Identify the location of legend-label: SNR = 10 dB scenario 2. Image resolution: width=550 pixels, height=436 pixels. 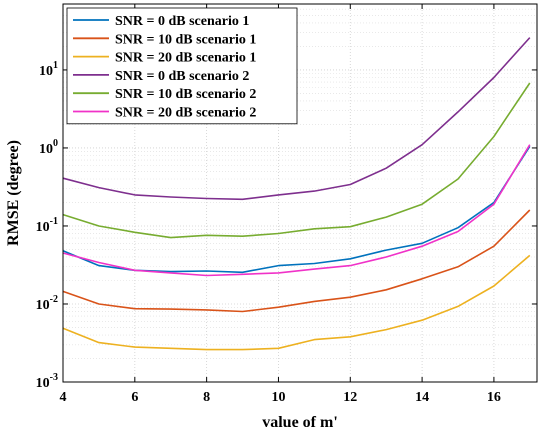
(185, 94).